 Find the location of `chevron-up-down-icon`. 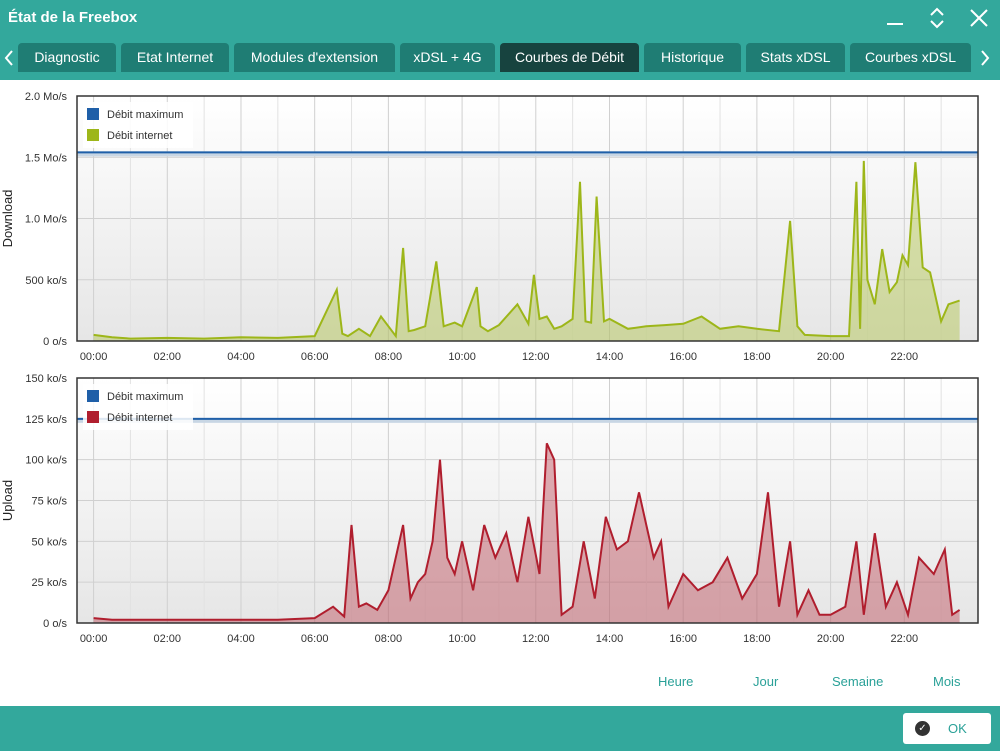

chevron-up-down-icon is located at coordinates (937, 18).